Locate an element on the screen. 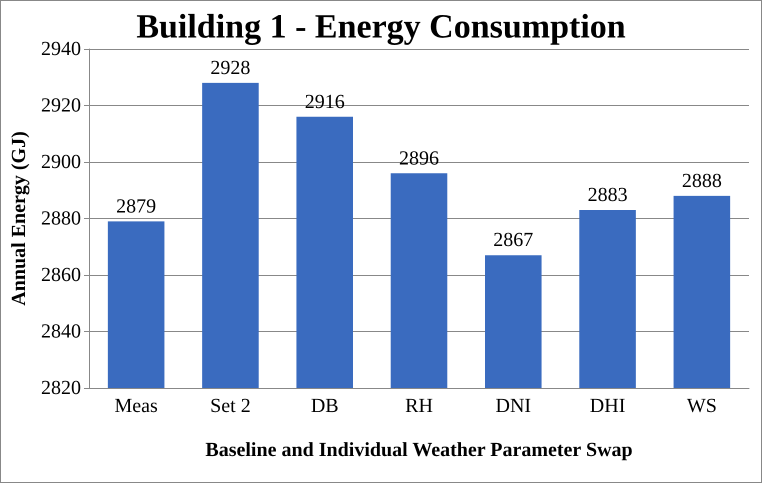 The image size is (762, 483). y-tick-label: 2820 is located at coordinates (61, 388).